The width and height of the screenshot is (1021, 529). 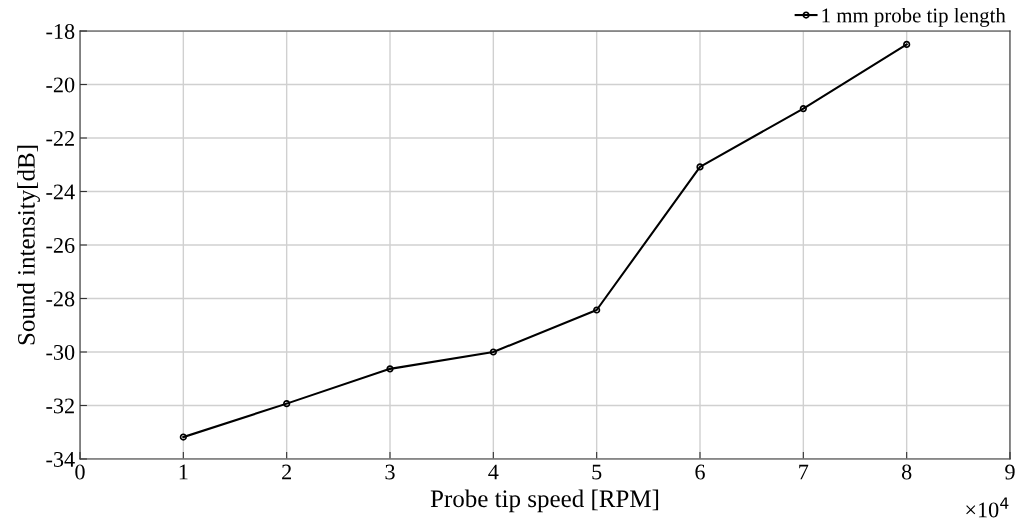 What do you see at coordinates (597, 472) in the screenshot?
I see `x-tick-label: 5` at bounding box center [597, 472].